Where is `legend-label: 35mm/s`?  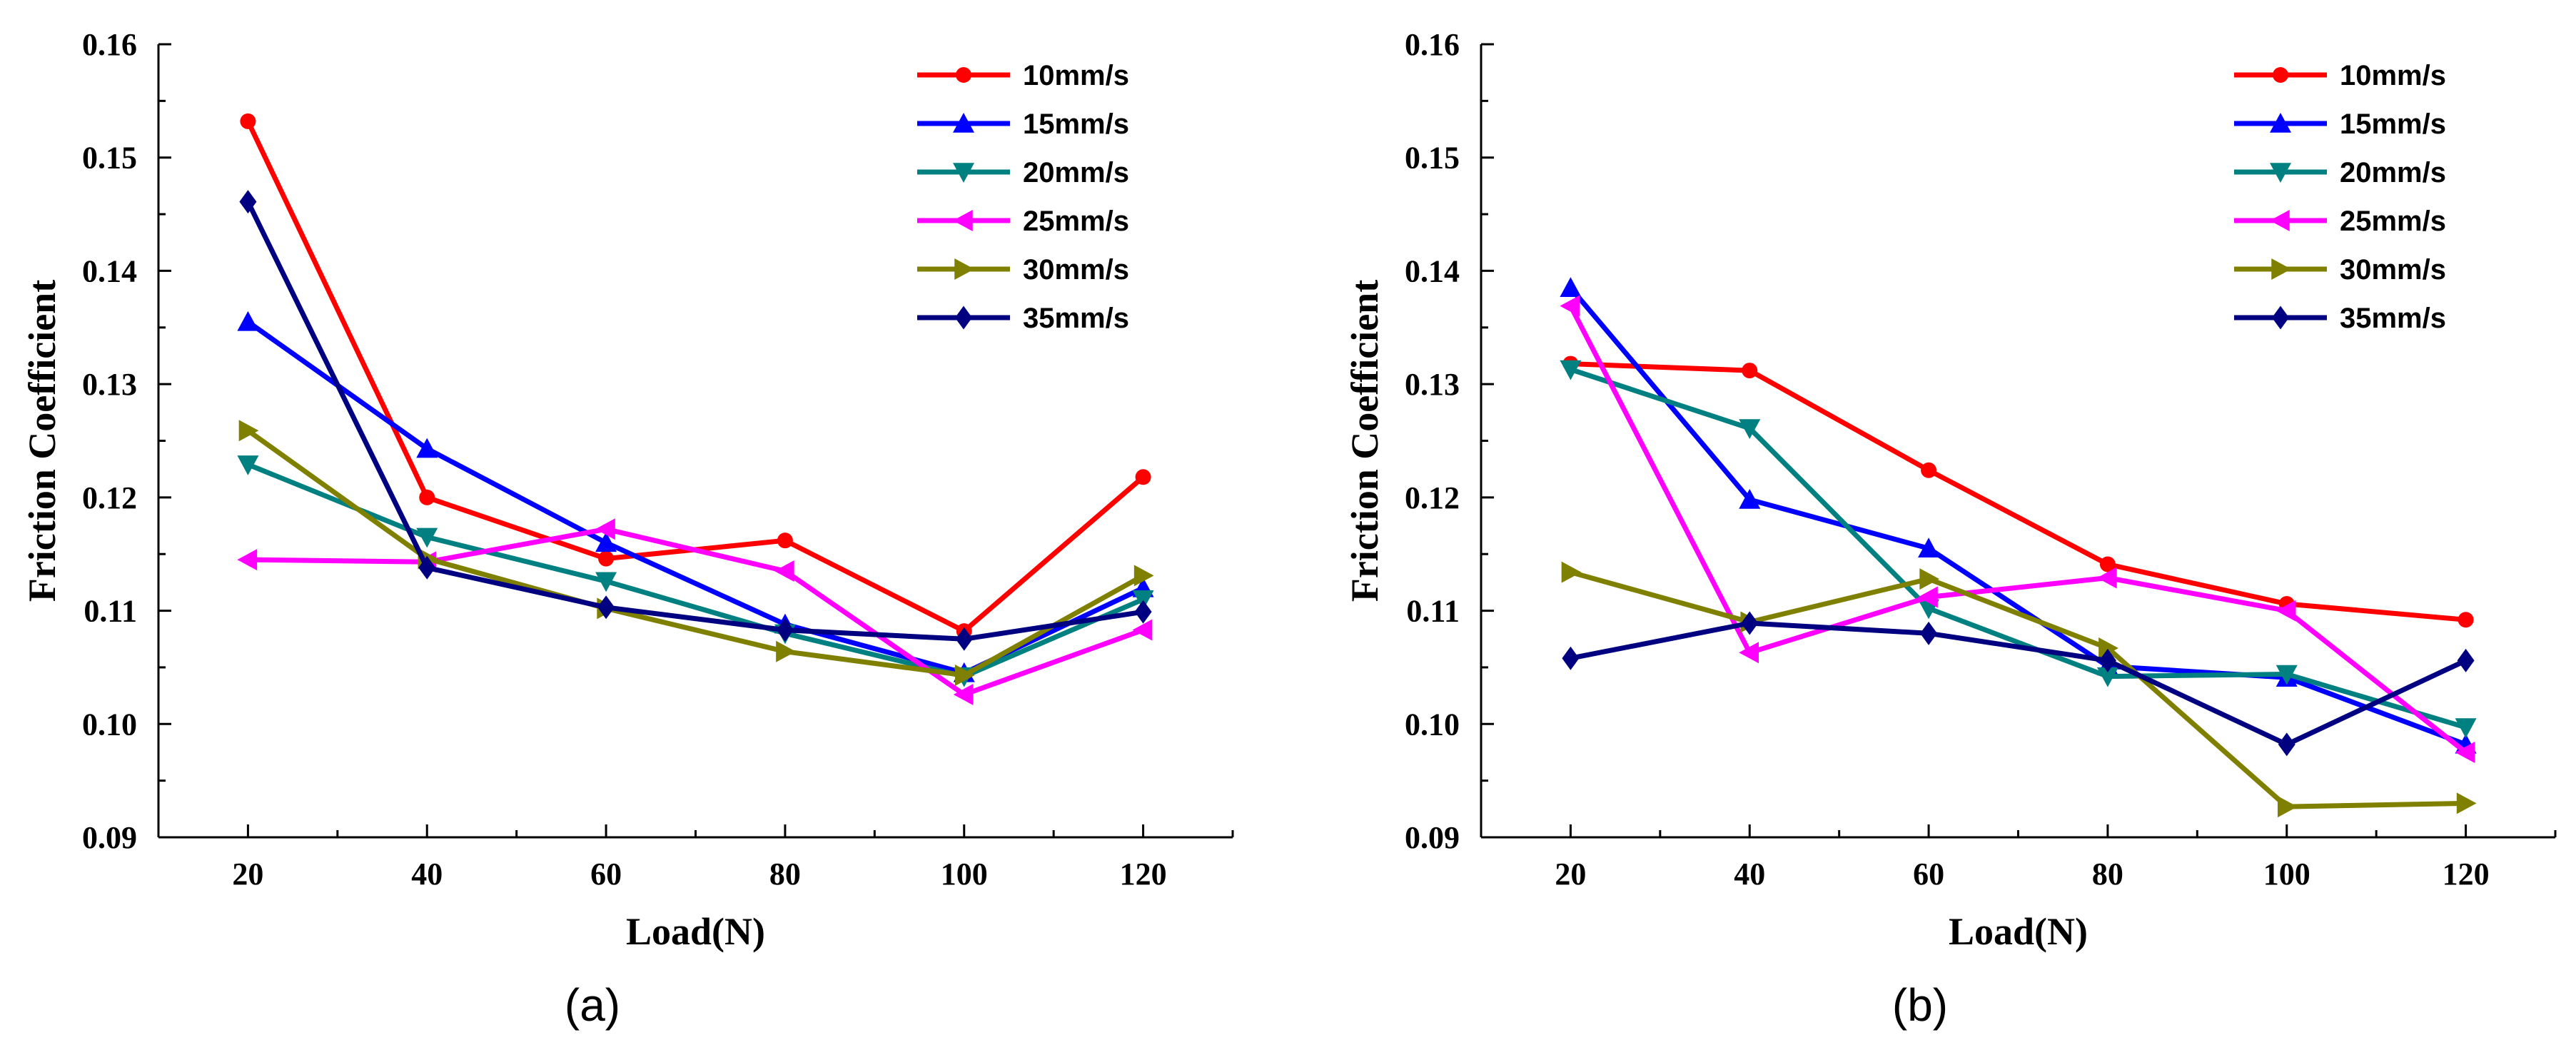
legend-label: 35mm/s is located at coordinates (2393, 318).